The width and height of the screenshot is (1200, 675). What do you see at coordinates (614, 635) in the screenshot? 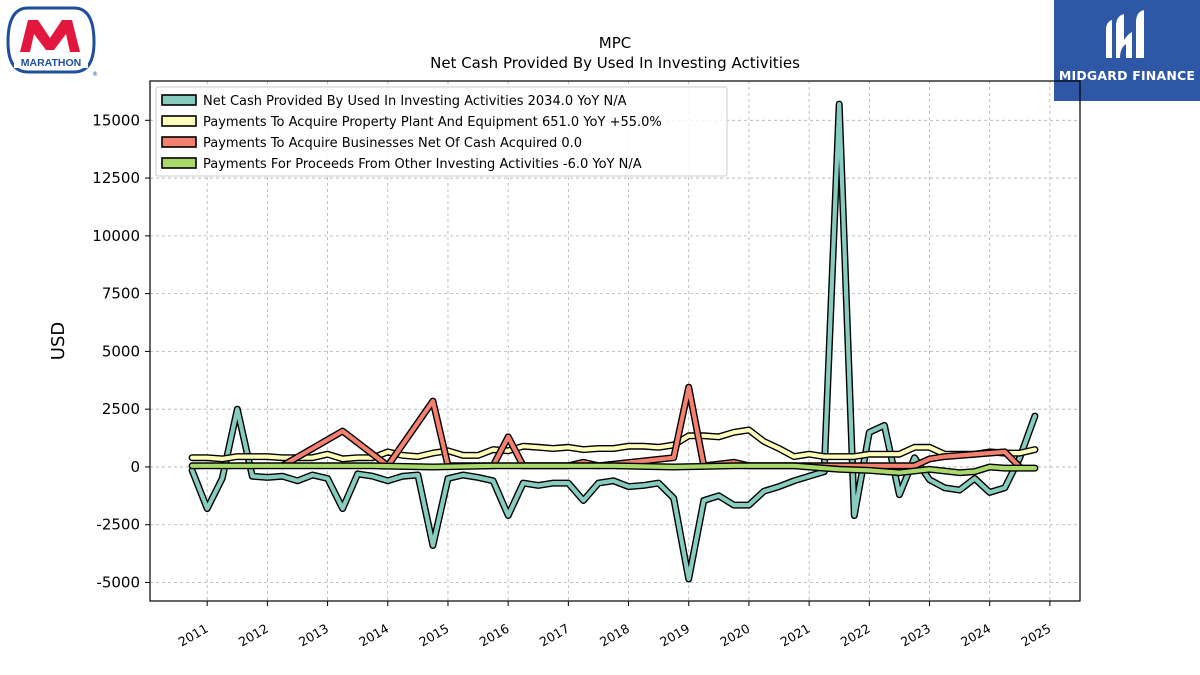
I see `x-tick-label: 2018` at bounding box center [614, 635].